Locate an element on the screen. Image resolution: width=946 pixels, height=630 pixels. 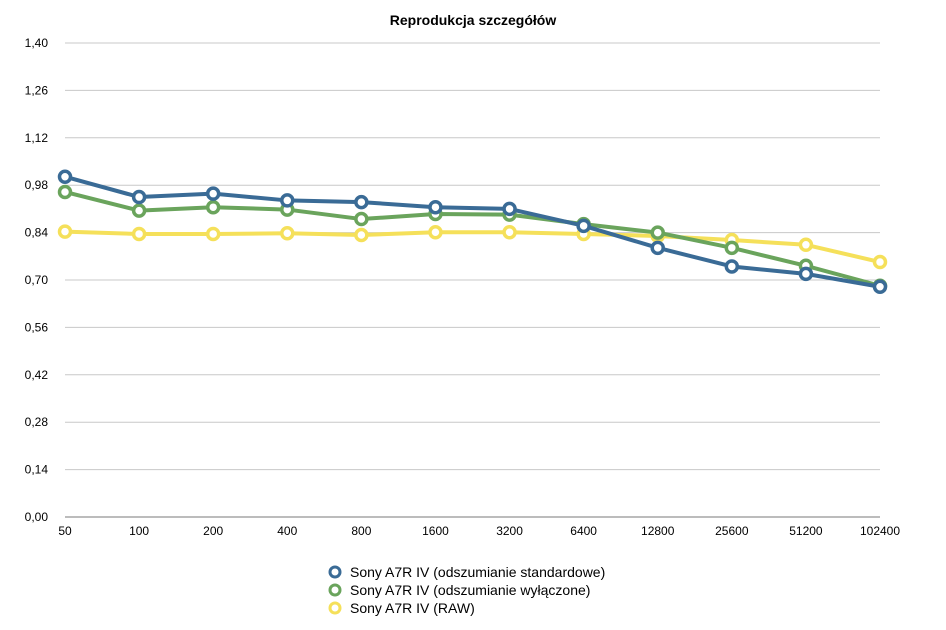
x-tick-label: 400 is located at coordinates (287, 531).